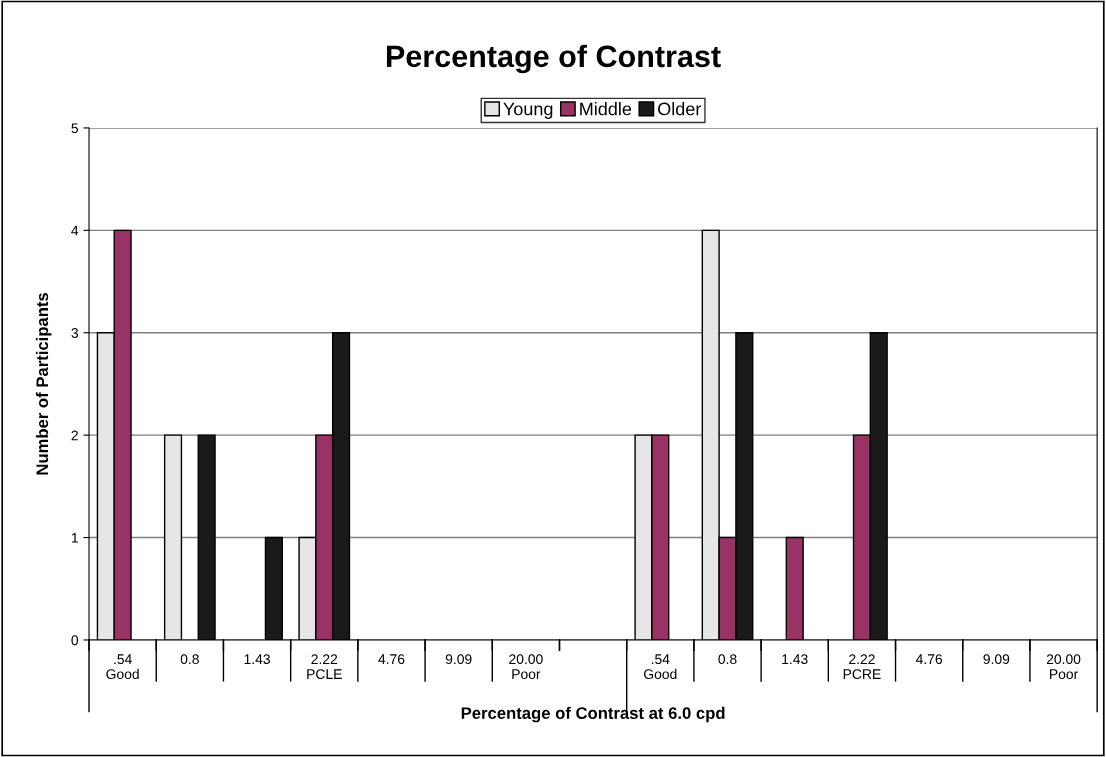 Image resolution: width=1106 pixels, height=757 pixels. Describe the element at coordinates (75, 640) in the screenshot. I see `y-tick-label: 0` at that location.